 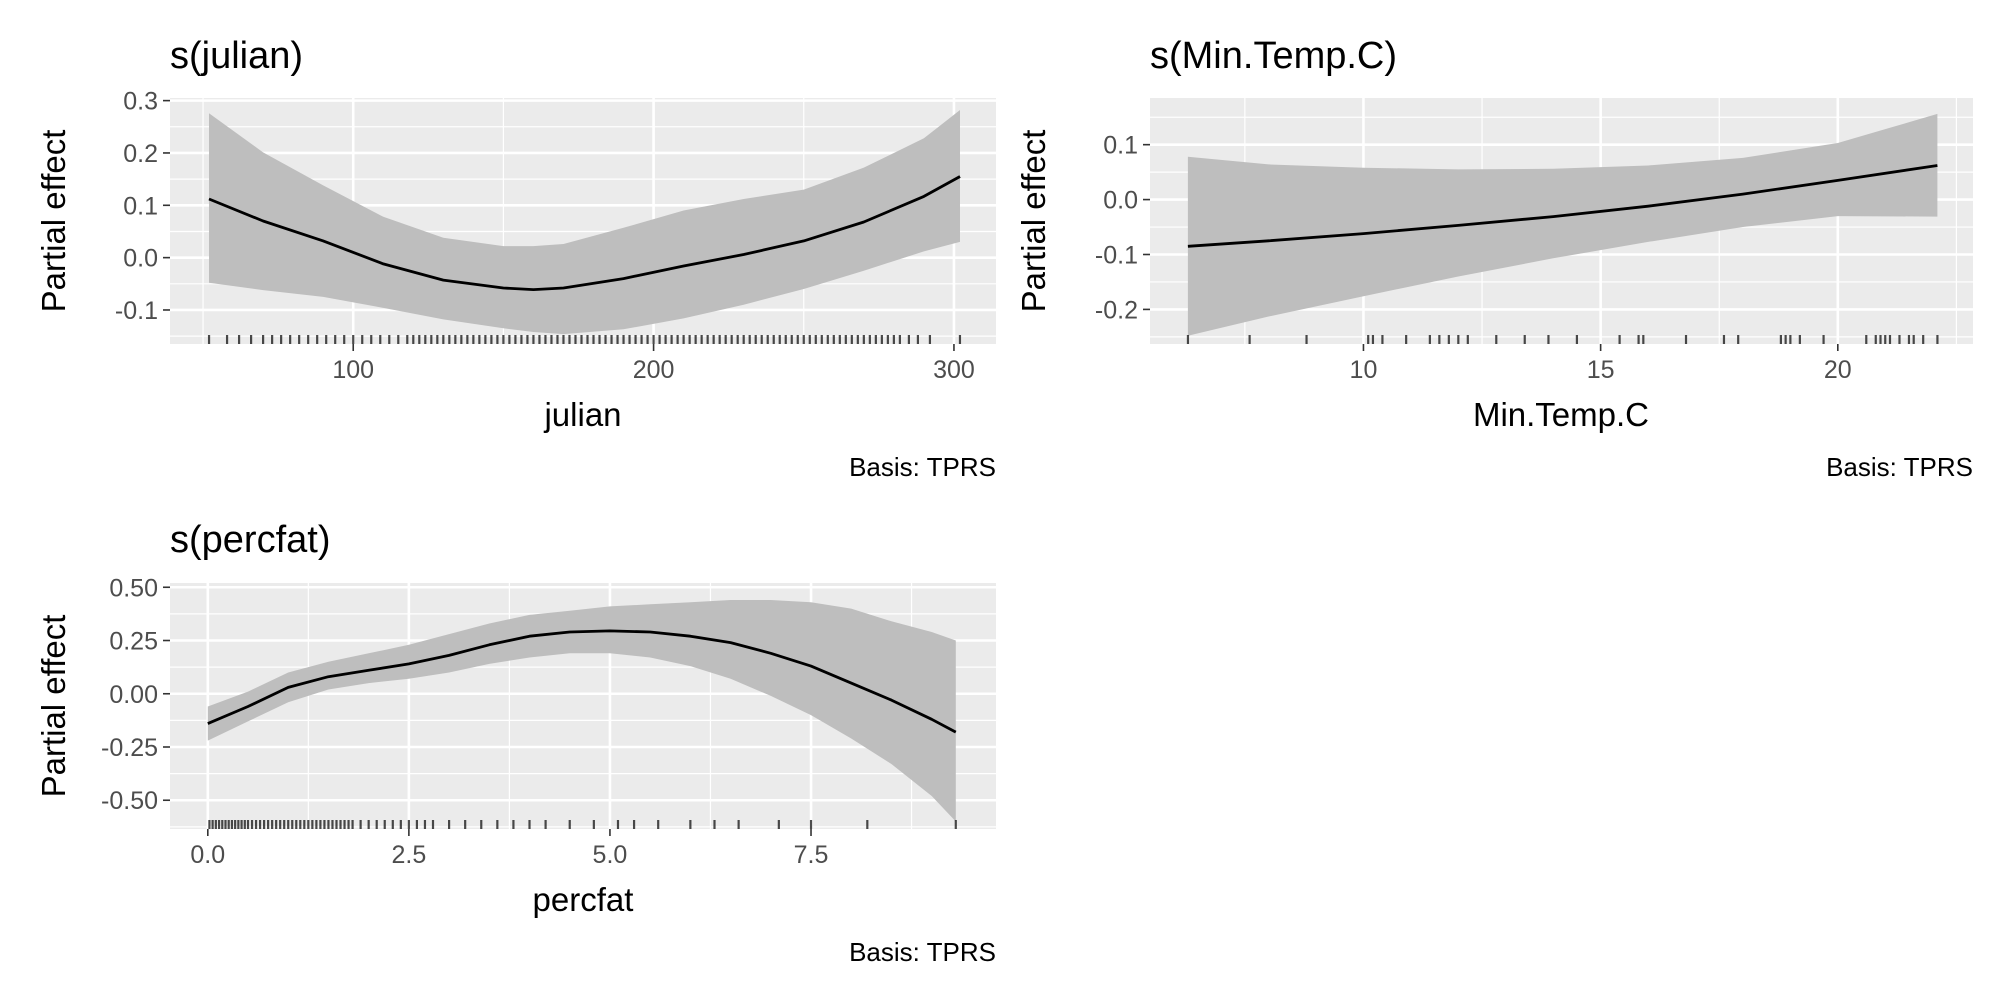 I want to click on x-tick-label: 300, so click(x=954, y=370).